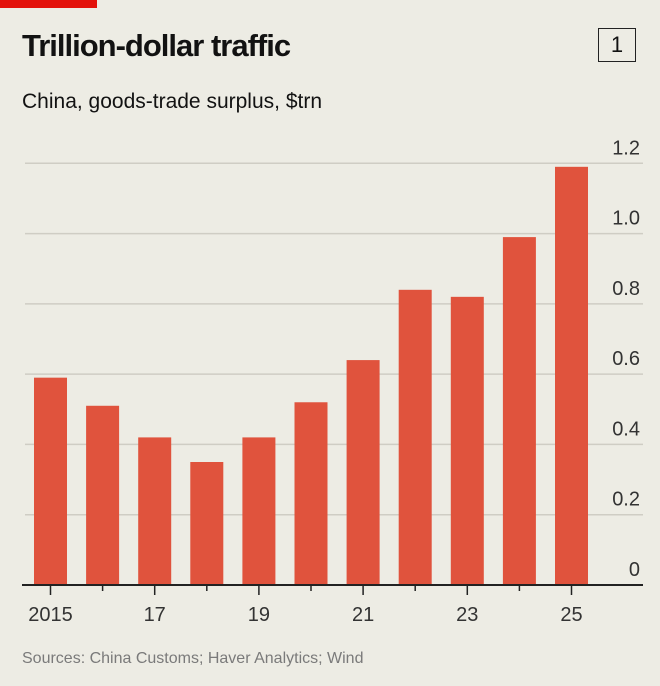 This screenshot has height=686, width=660. Describe the element at coordinates (172, 101) in the screenshot. I see `chart-subtitle: China, goods-trade surplus, $trn` at that location.